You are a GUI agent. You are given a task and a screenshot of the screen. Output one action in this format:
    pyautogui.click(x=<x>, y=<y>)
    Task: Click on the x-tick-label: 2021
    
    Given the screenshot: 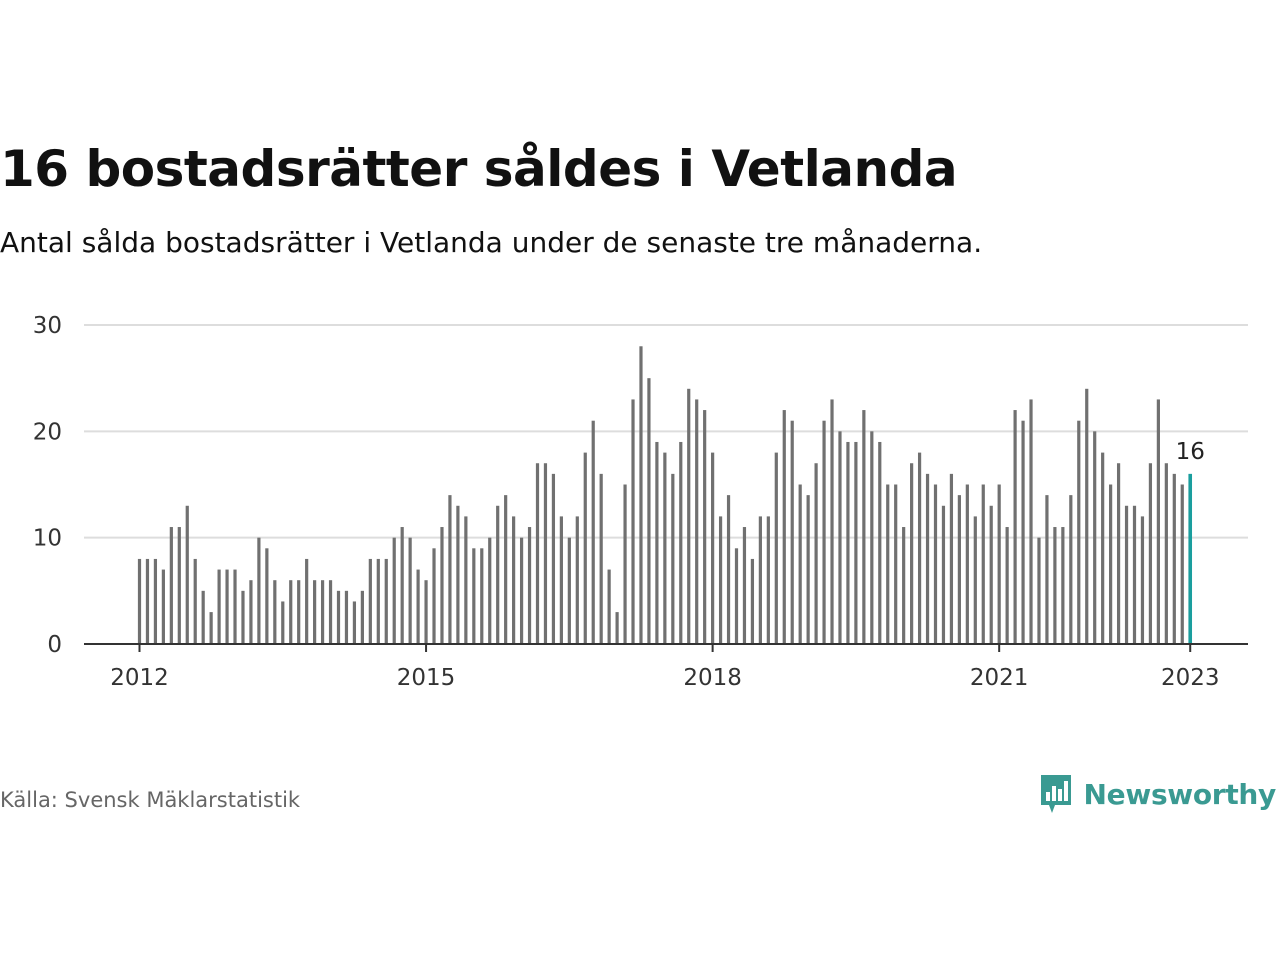 What is the action you would take?
    pyautogui.click(x=999, y=678)
    